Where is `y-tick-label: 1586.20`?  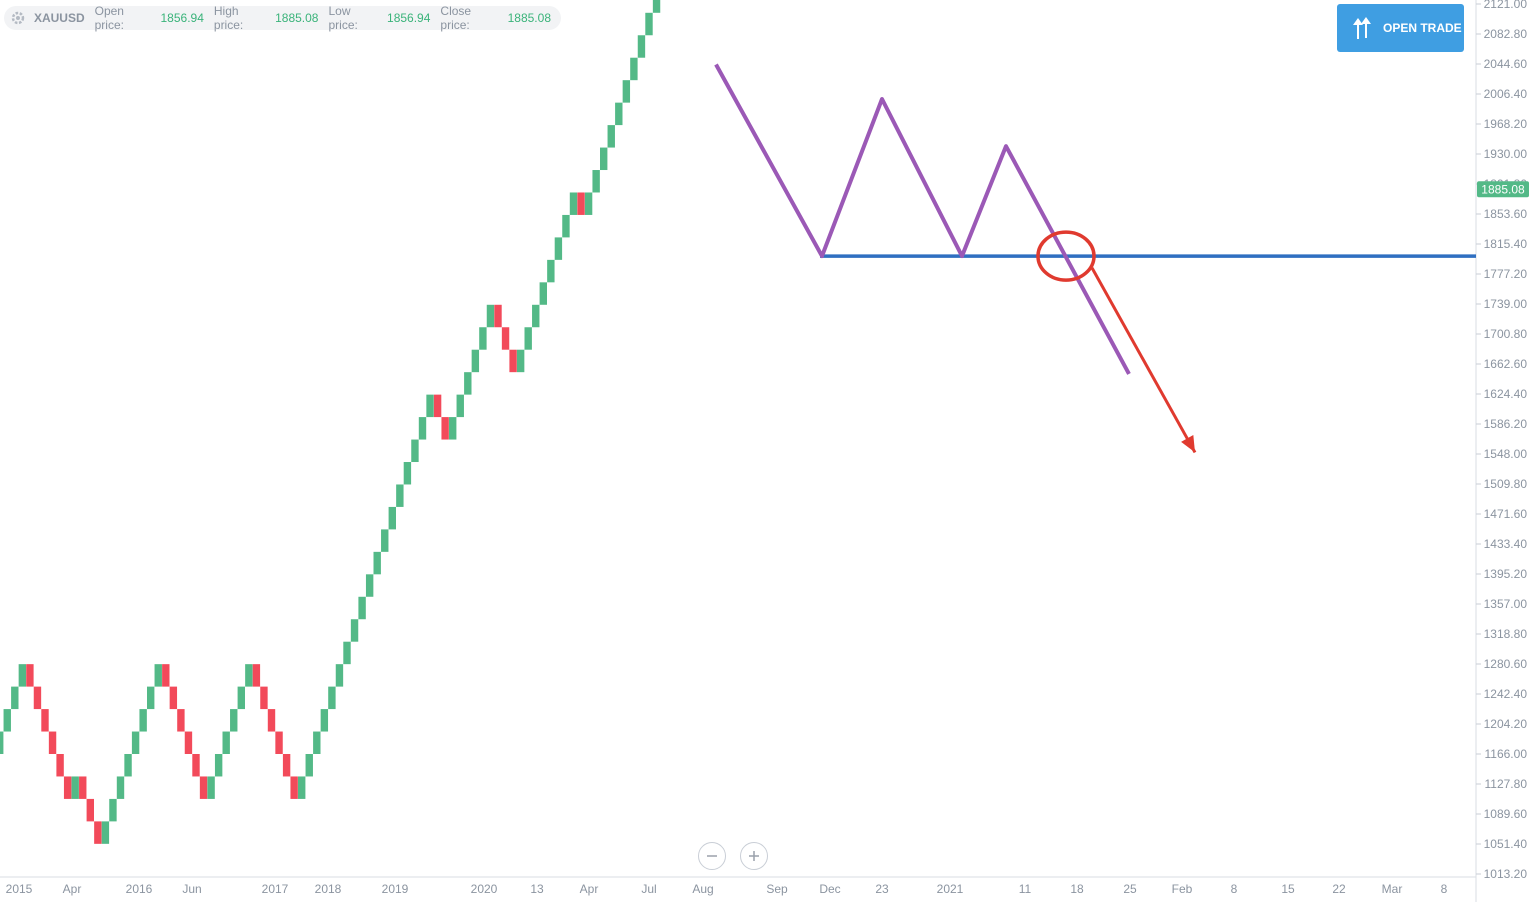
y-tick-label: 1586.20 is located at coordinates (1506, 424).